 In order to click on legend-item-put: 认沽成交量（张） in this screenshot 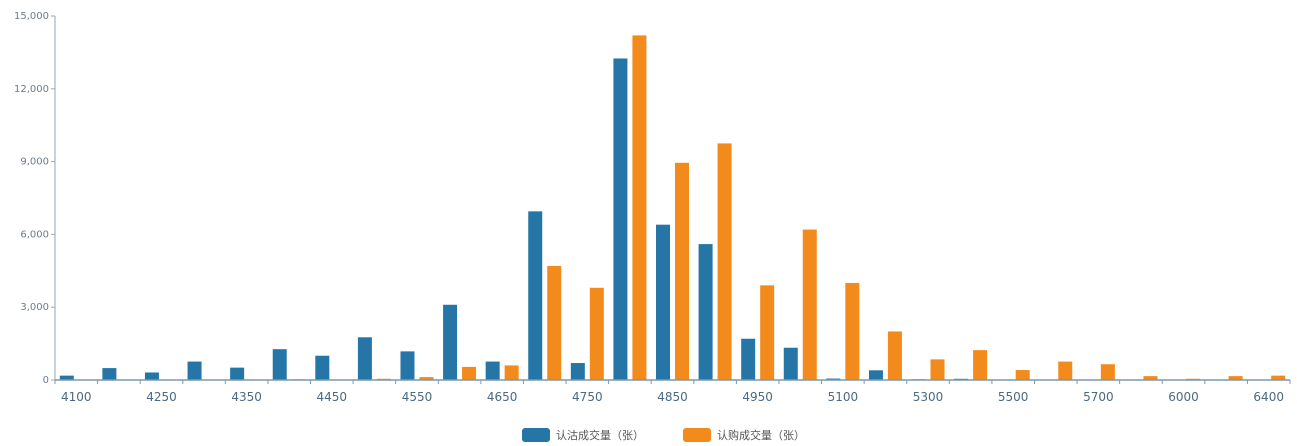, I will do `click(583, 435)`.